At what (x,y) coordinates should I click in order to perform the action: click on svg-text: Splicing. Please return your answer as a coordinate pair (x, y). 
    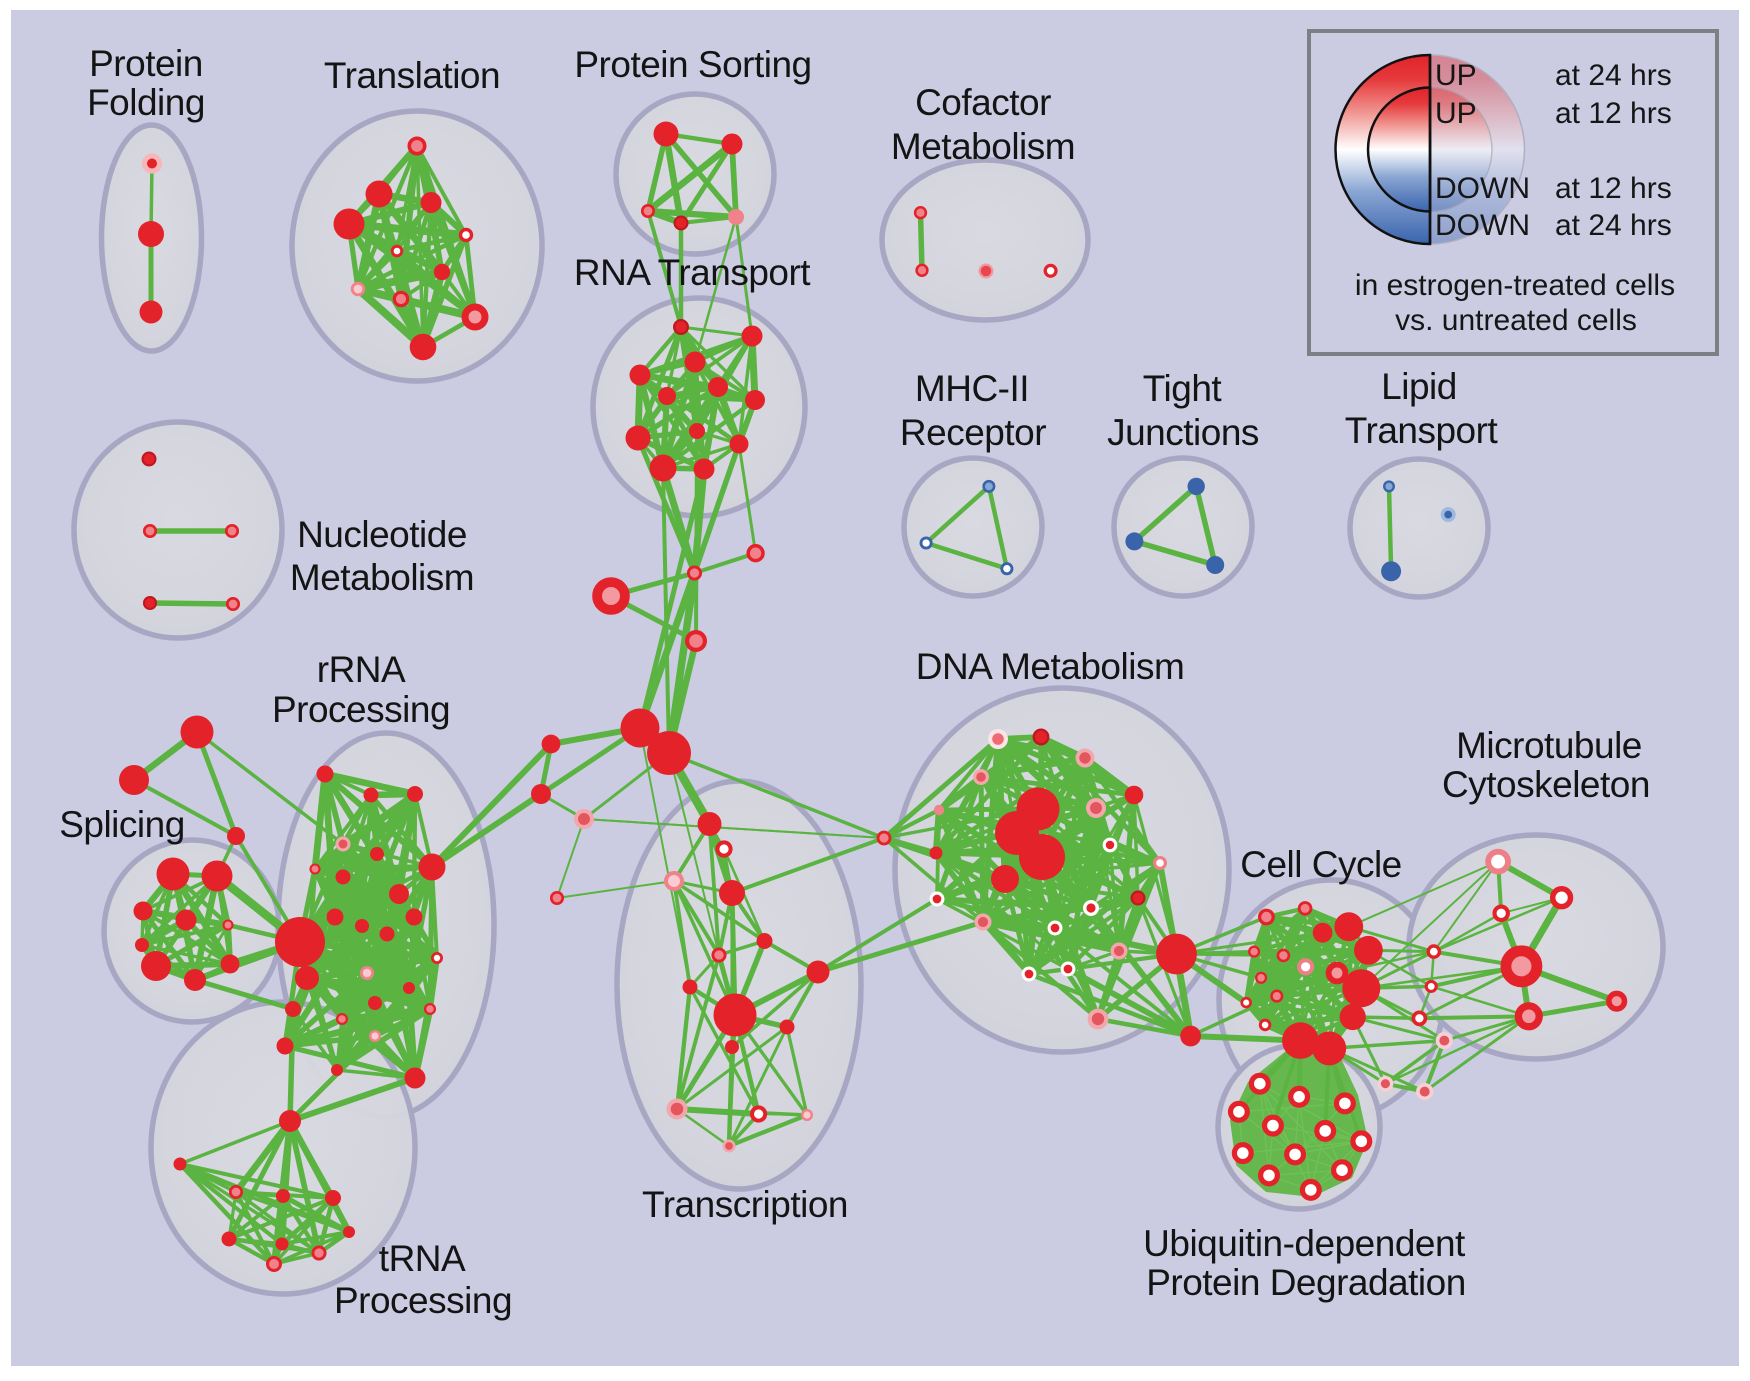
    Looking at the image, I should click on (122, 824).